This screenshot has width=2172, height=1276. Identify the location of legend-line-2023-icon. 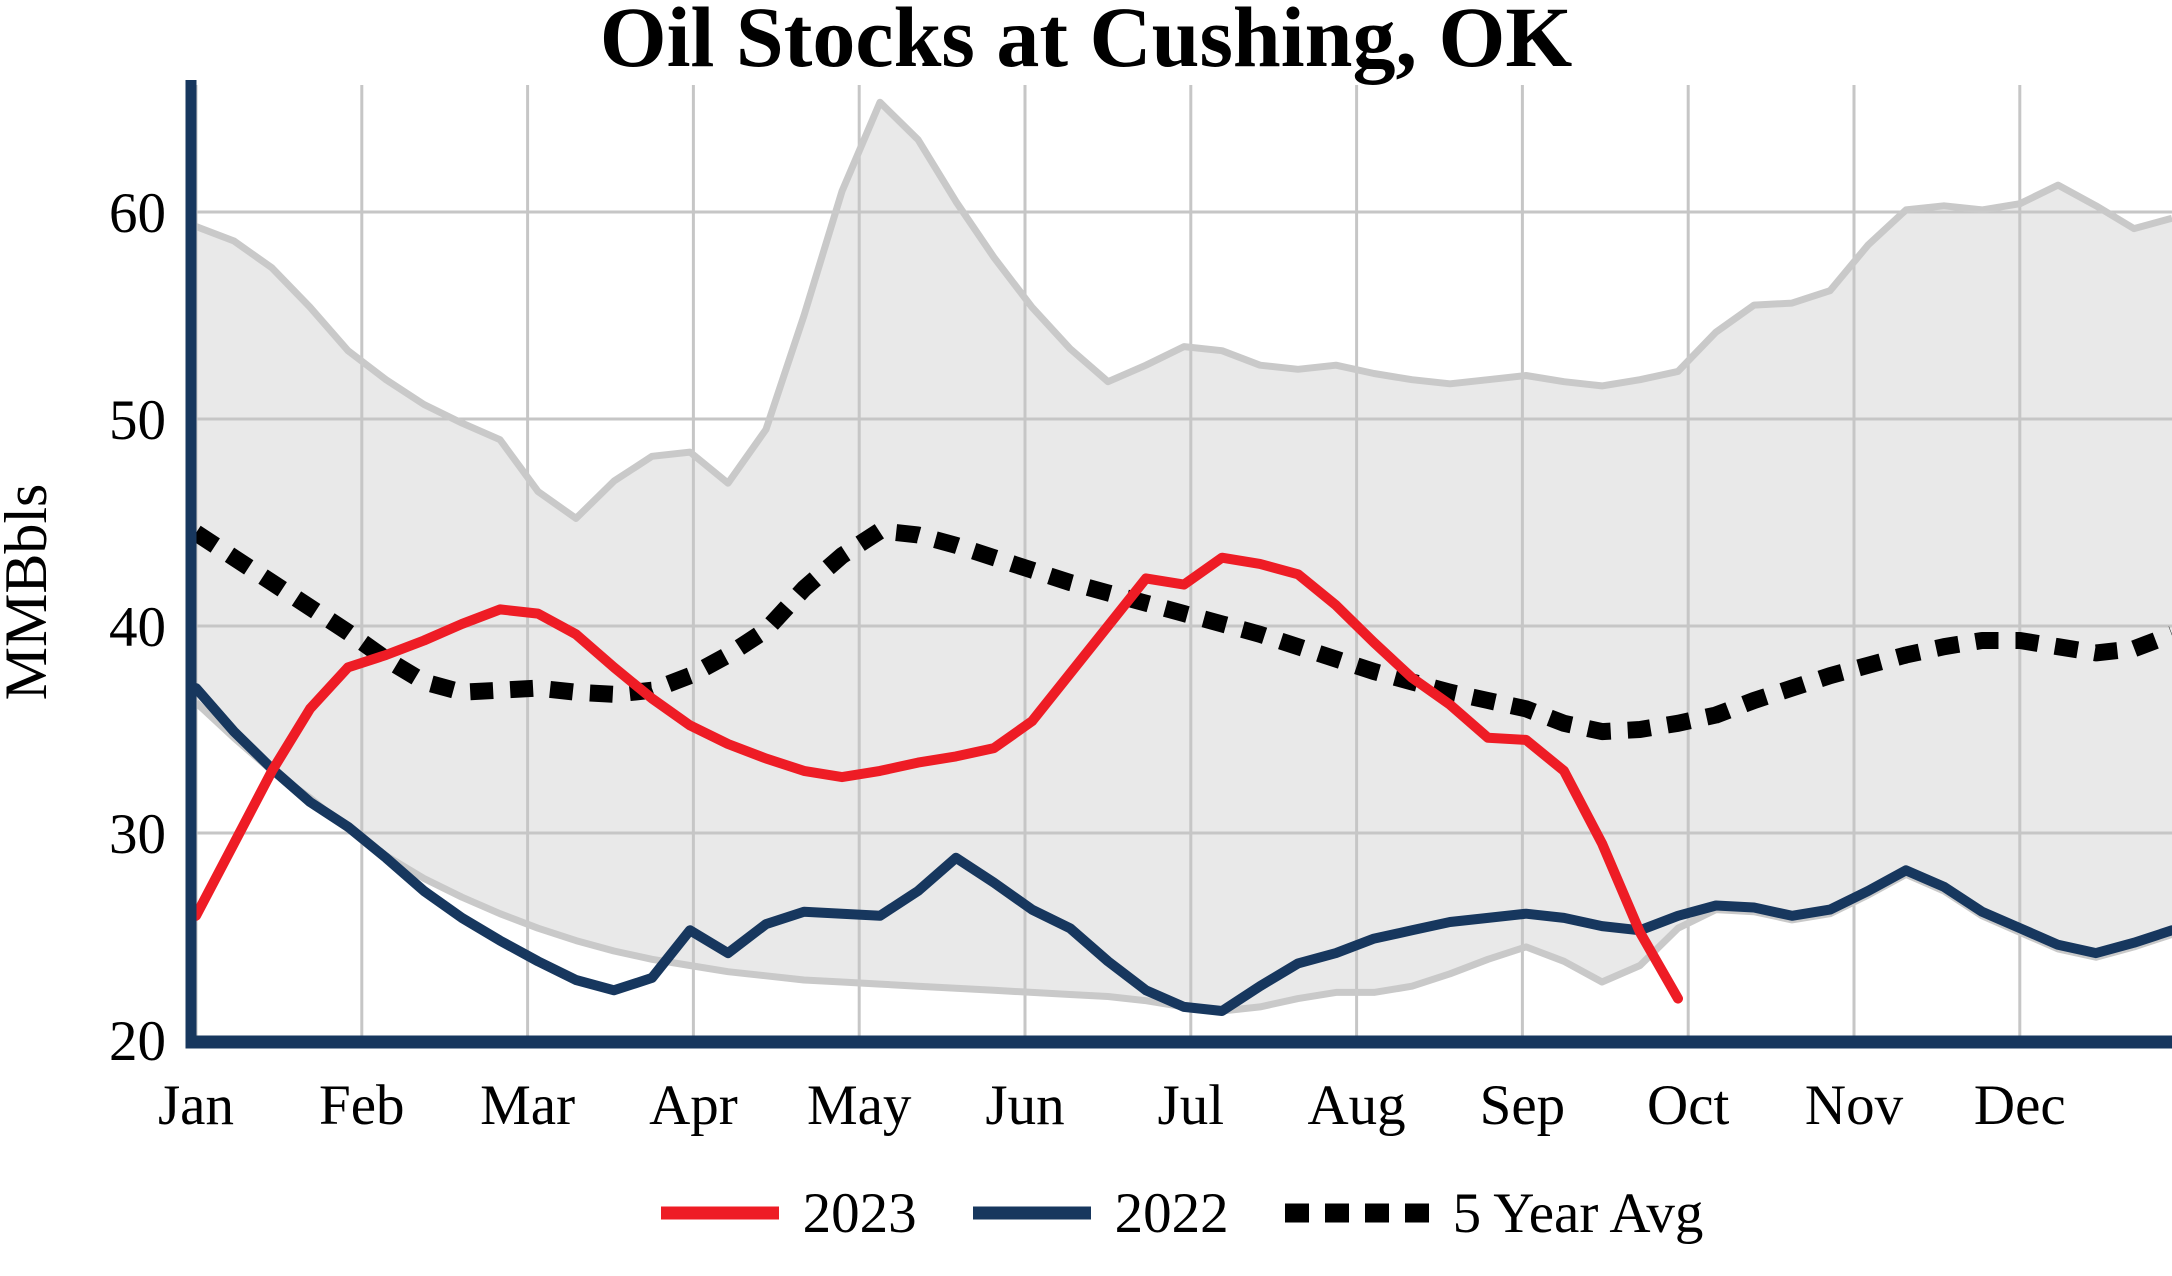
(719, 1213).